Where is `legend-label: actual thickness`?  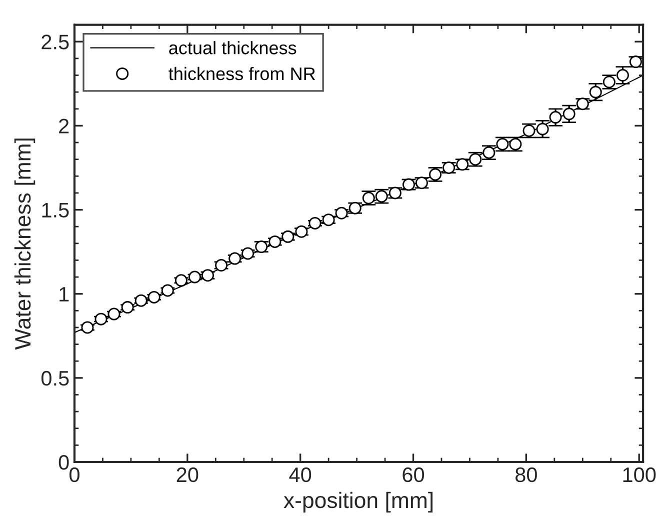 legend-label: actual thickness is located at coordinates (232, 47).